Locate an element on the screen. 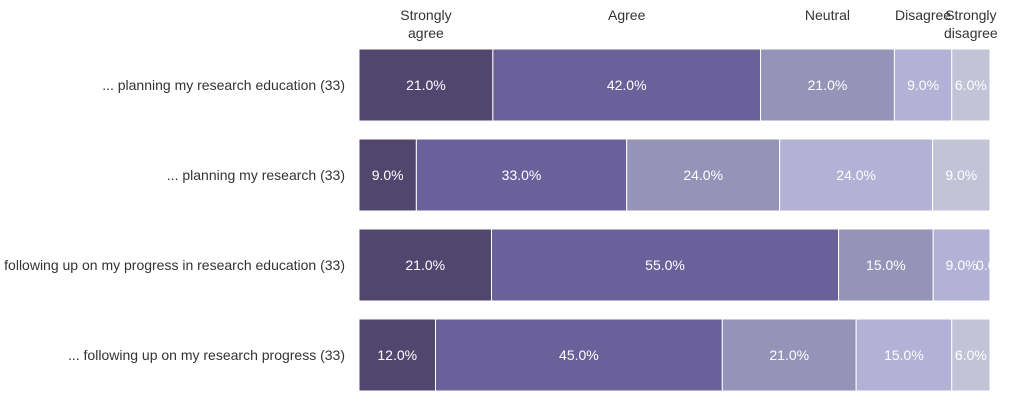 This screenshot has height=405, width=1024. data-label: 42.0% is located at coordinates (627, 85).